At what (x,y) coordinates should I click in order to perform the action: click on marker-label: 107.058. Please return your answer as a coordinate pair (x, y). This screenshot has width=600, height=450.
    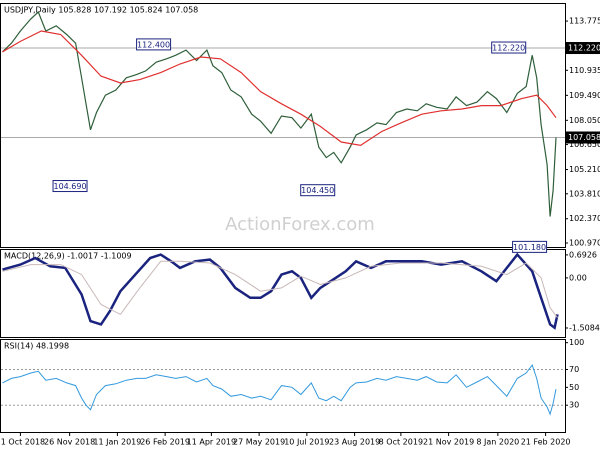
    Looking at the image, I should click on (584, 137).